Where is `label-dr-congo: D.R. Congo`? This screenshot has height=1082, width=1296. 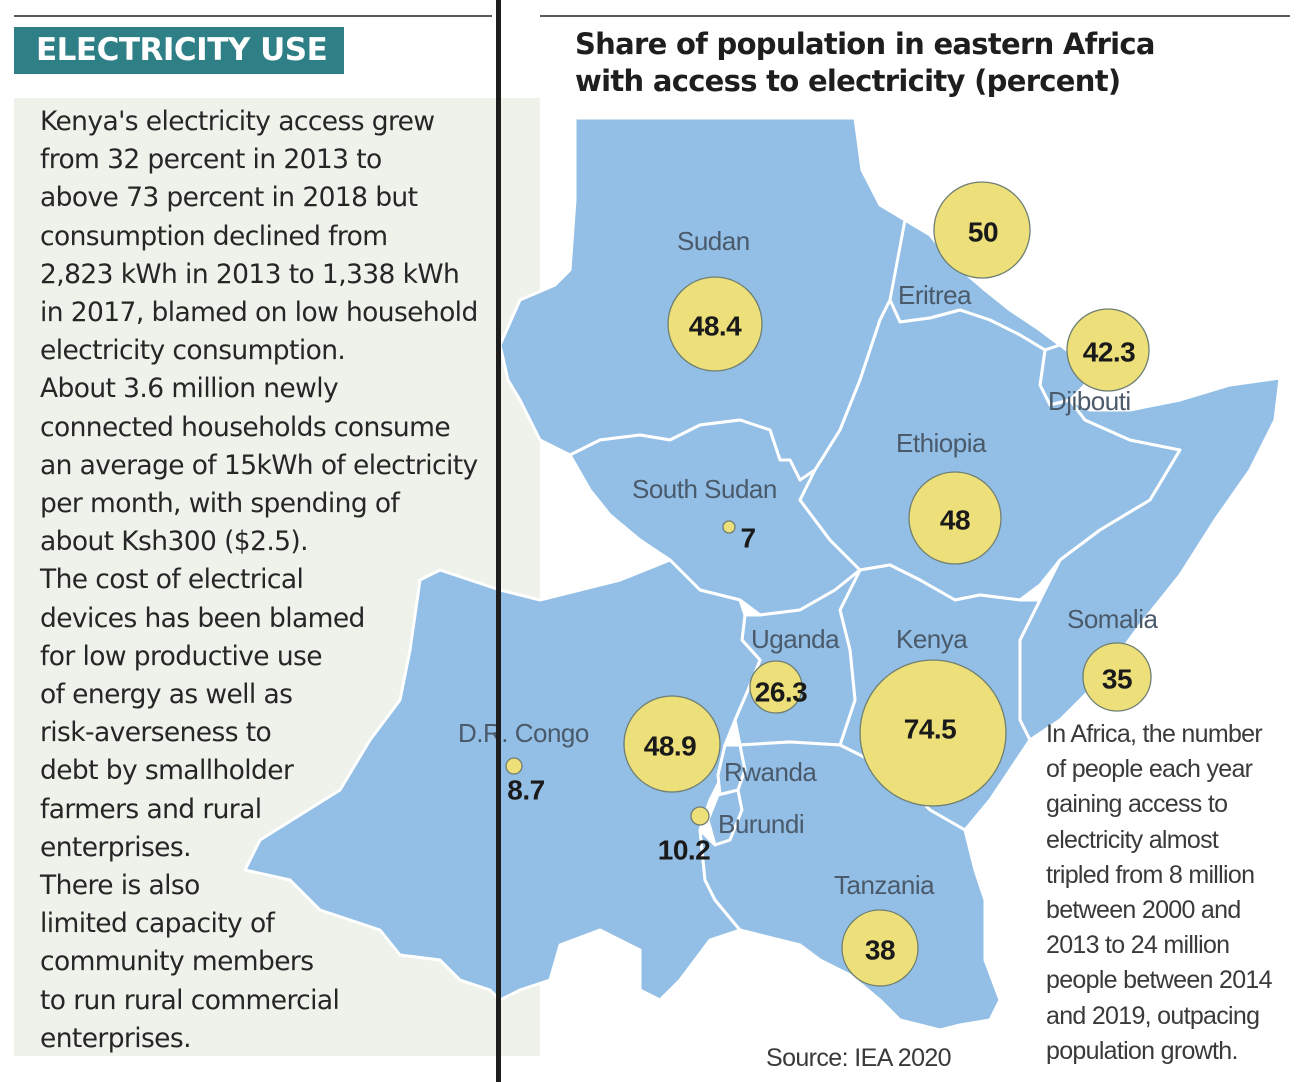 label-dr-congo: D.R. Congo is located at coordinates (523, 733).